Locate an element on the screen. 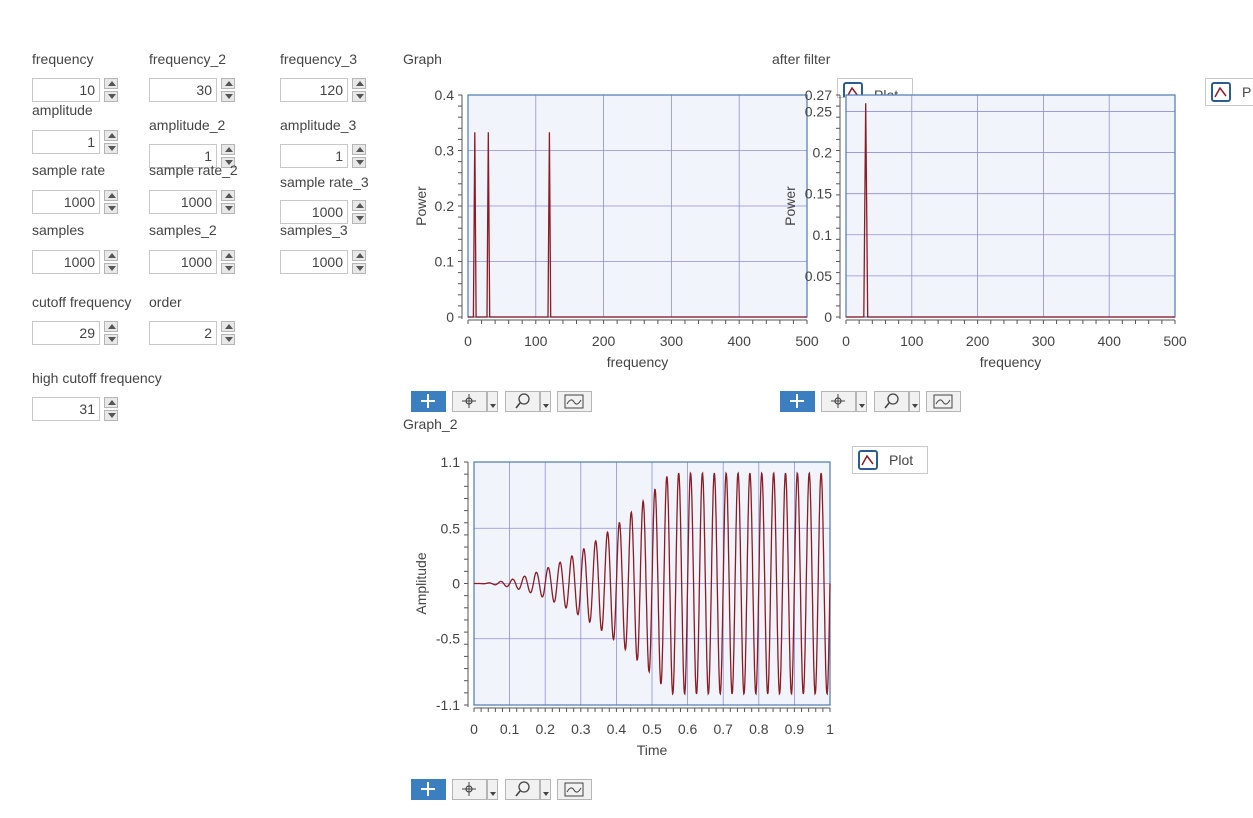 The width and height of the screenshot is (1253, 818). amplitude-stepper is located at coordinates (111, 142).